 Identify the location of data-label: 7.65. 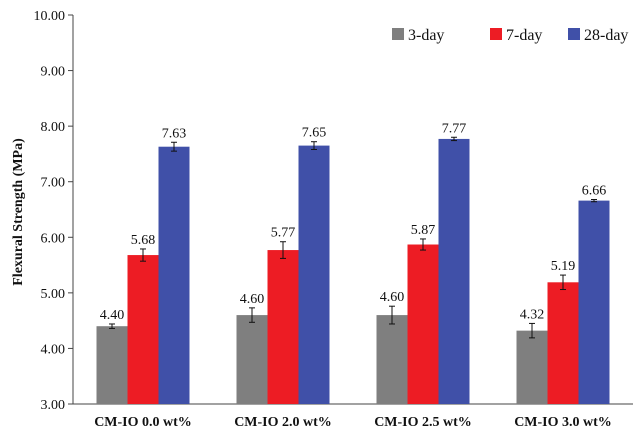
(314, 133).